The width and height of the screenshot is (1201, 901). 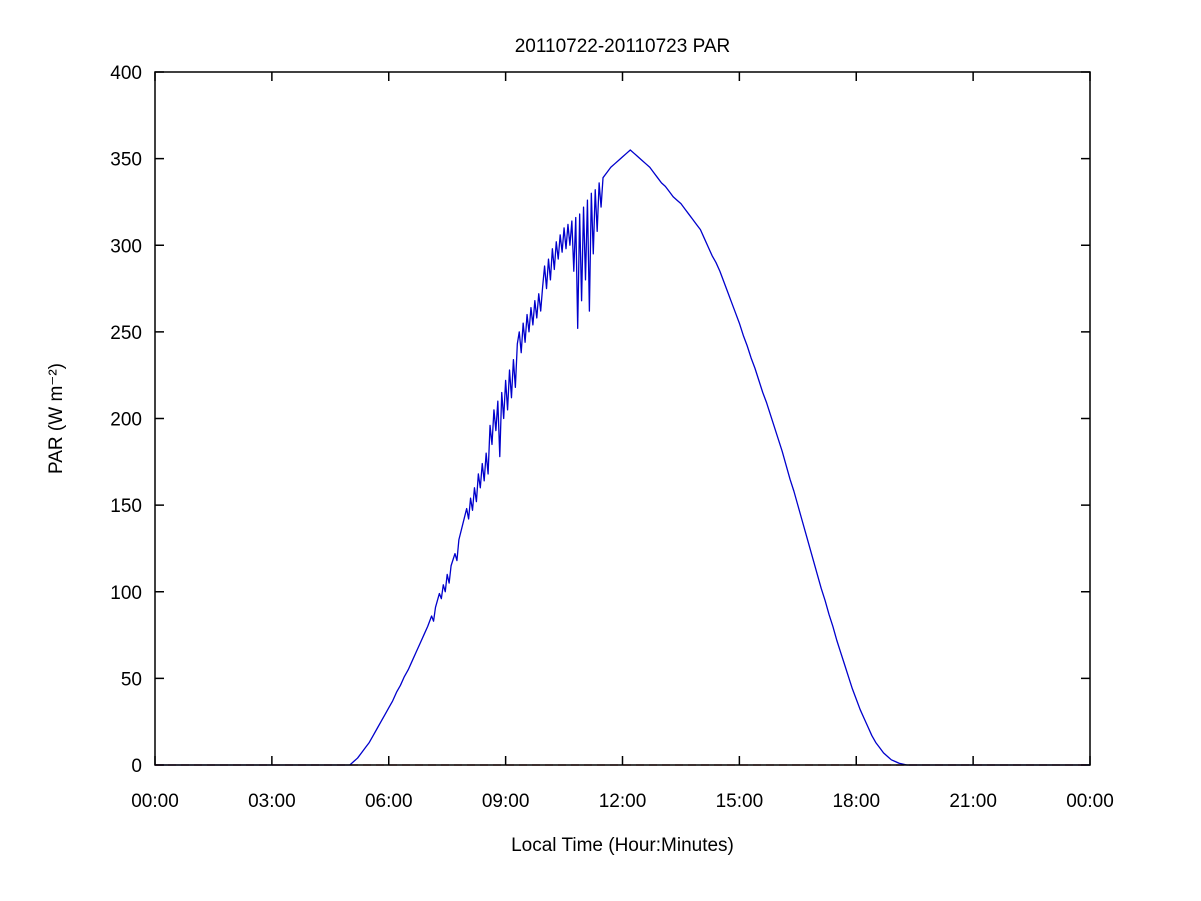 I want to click on x-tick-label: 06:00, so click(x=389, y=801).